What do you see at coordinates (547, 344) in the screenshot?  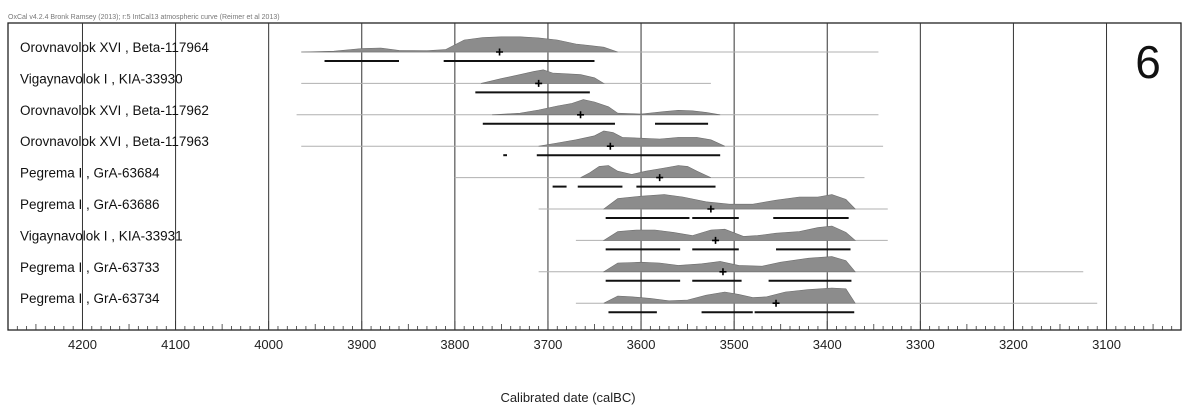 I see `x-tick-label: 3700` at bounding box center [547, 344].